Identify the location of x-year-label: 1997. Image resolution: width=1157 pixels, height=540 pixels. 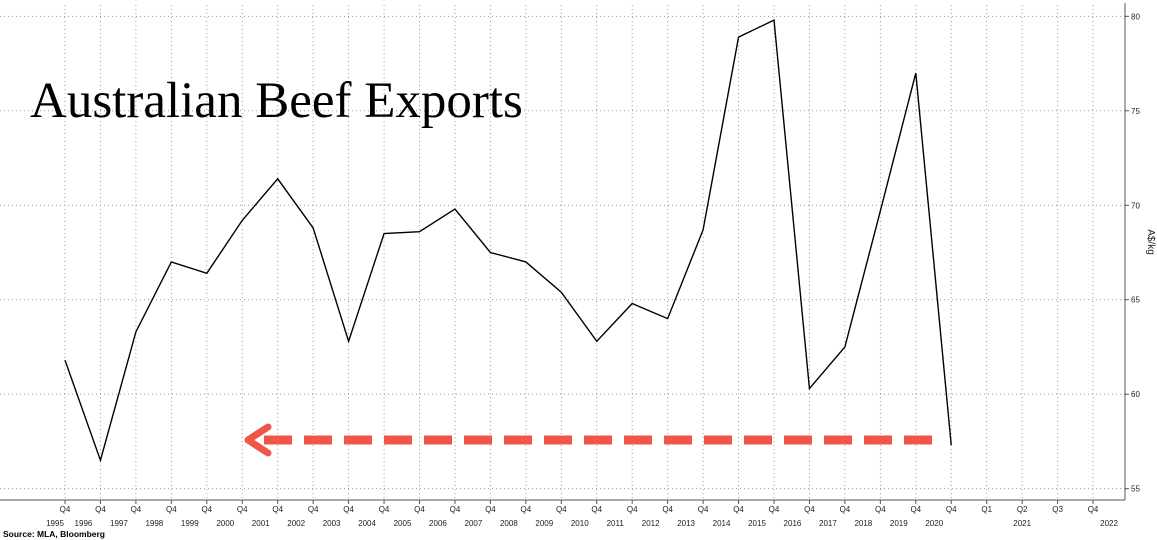
(119, 523).